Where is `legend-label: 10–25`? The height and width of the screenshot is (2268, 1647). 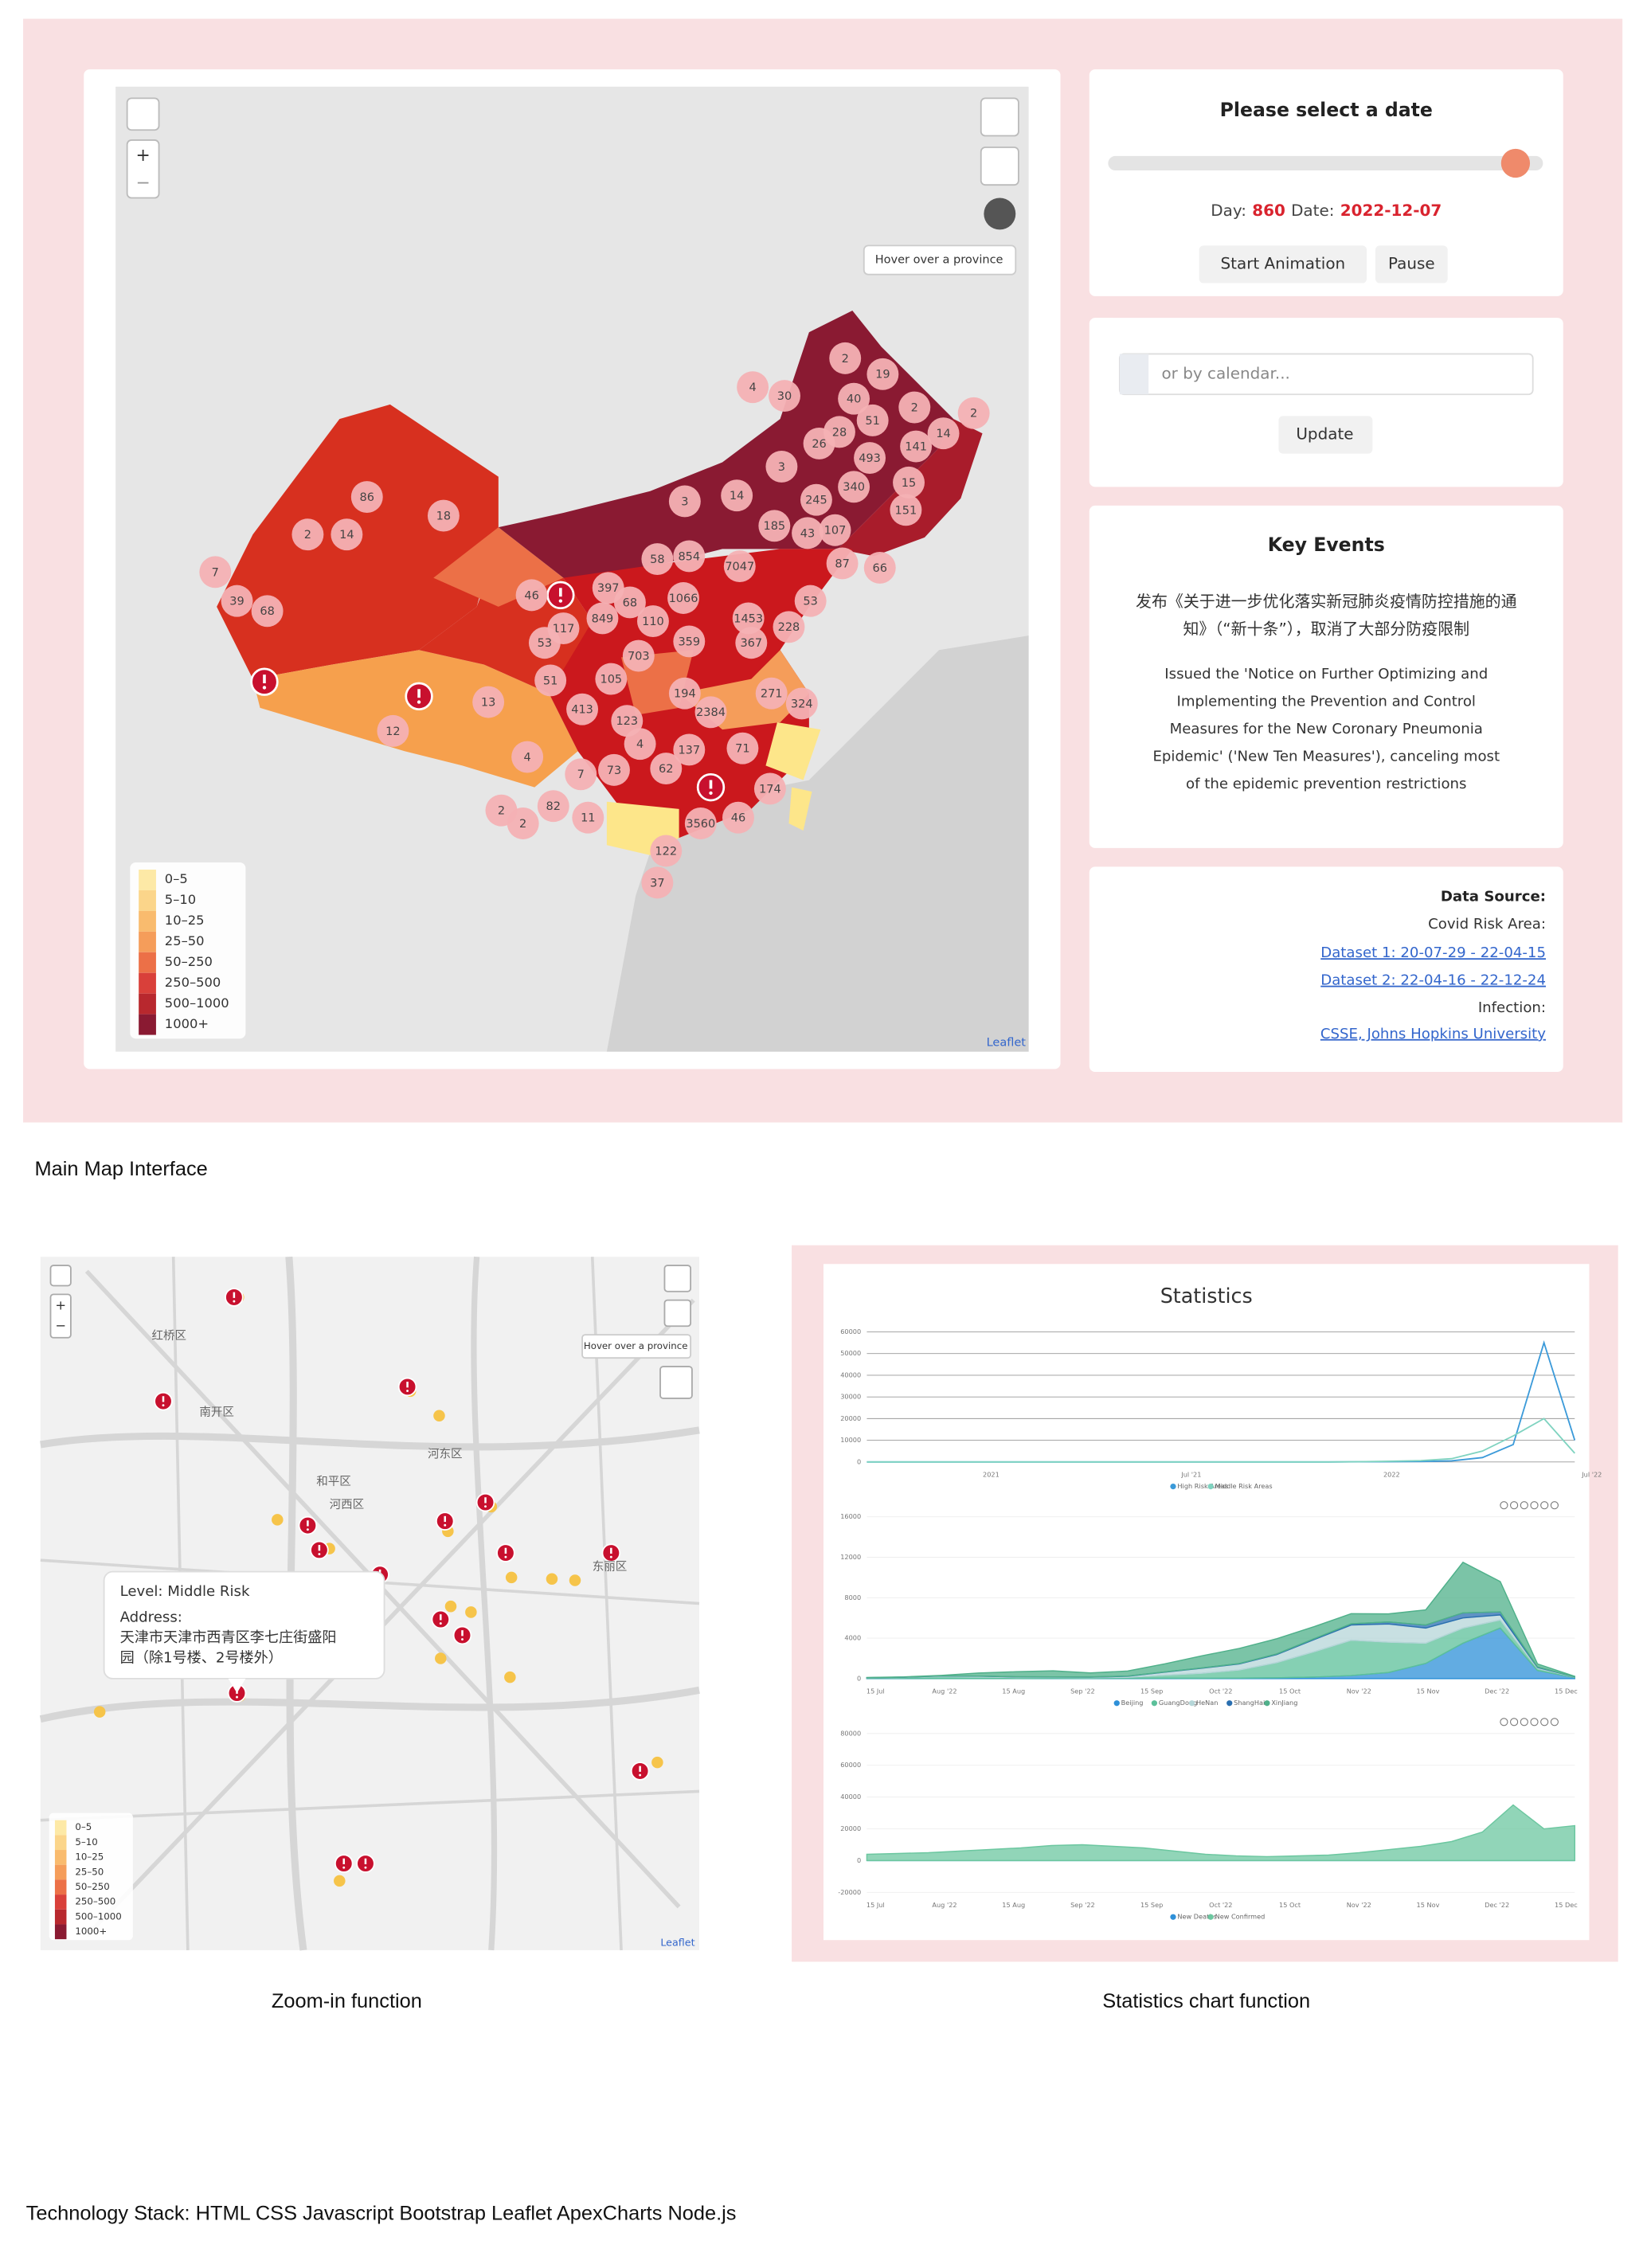 legend-label: 10–25 is located at coordinates (185, 920).